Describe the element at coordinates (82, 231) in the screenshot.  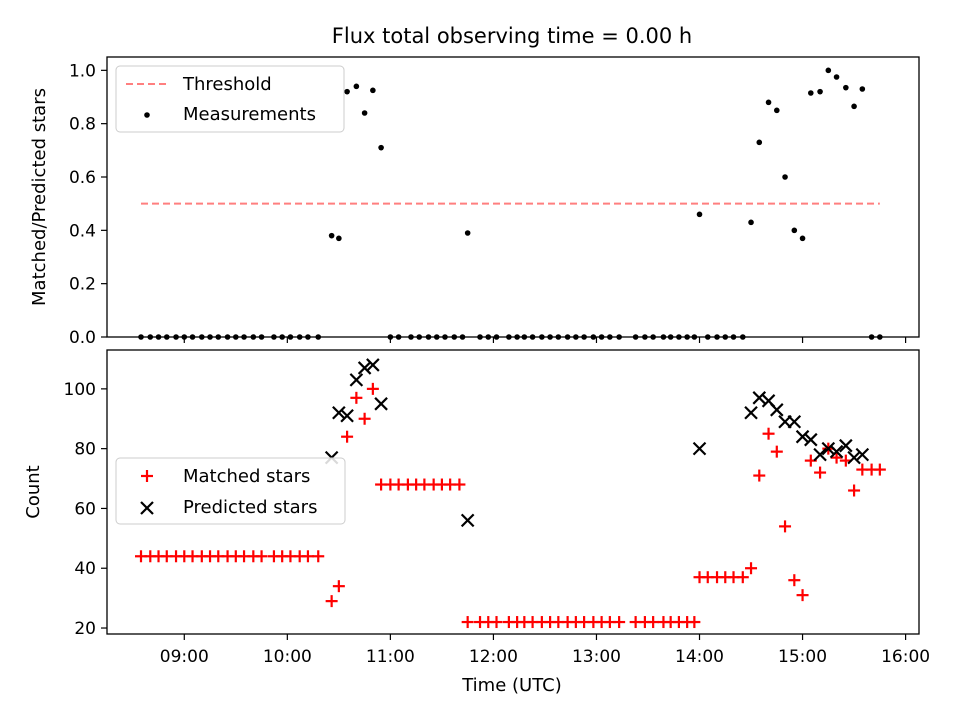
I see `top-y-tick-label: 0.4` at that location.